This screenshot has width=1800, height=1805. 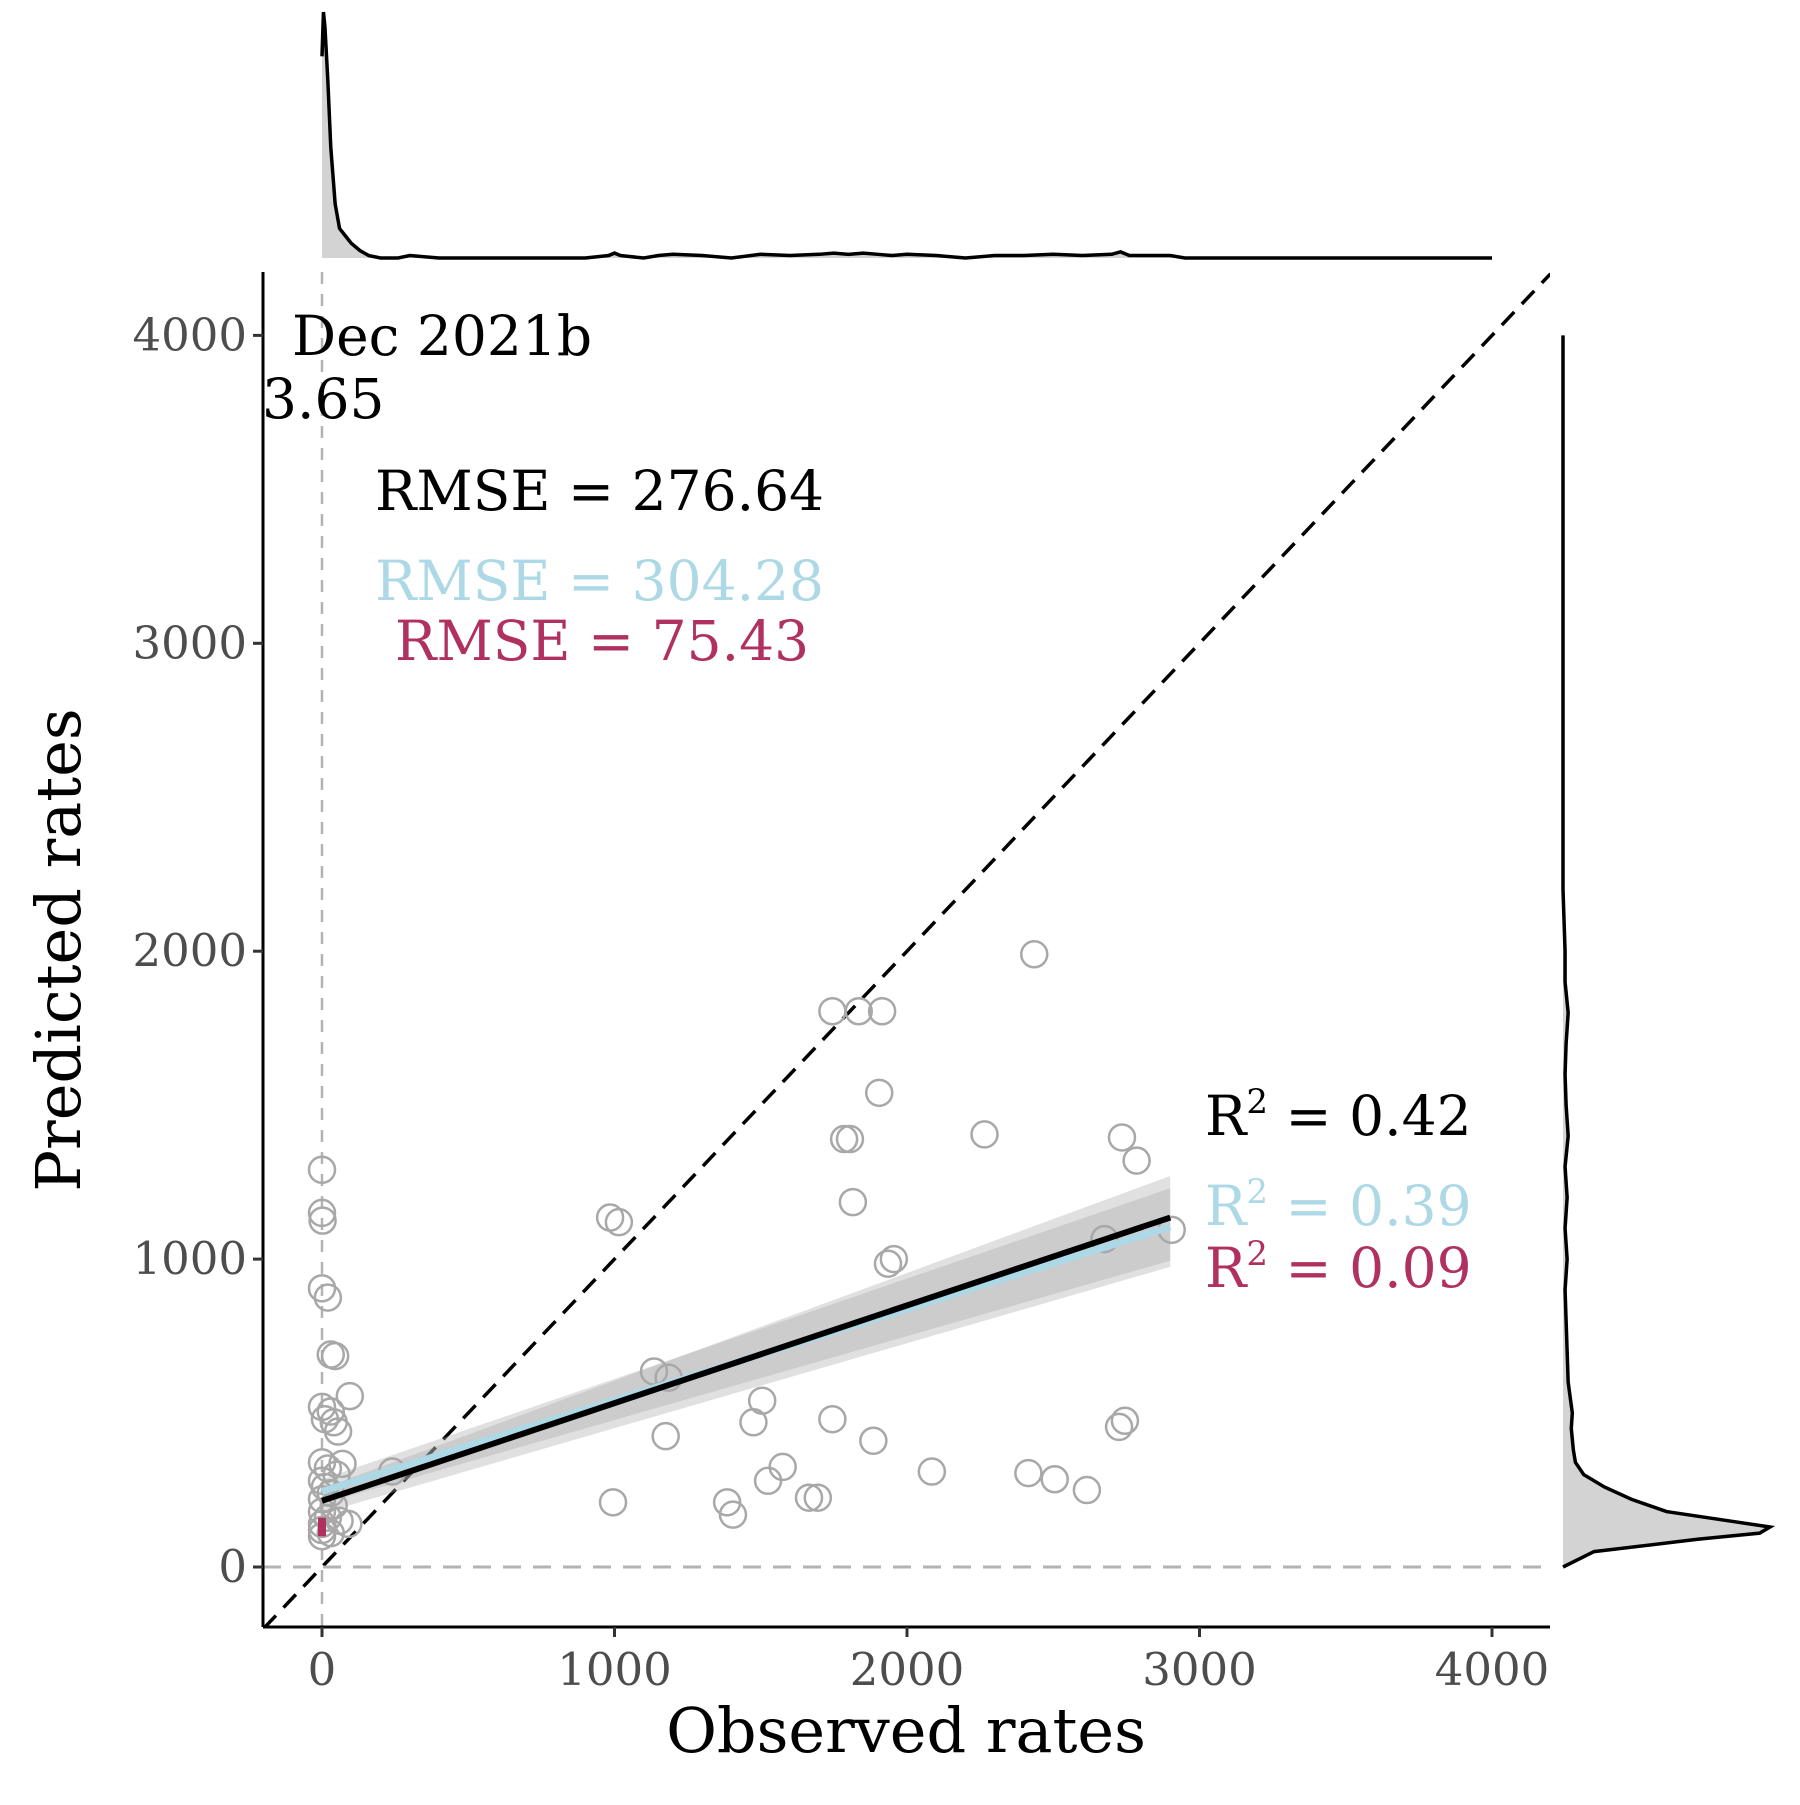 What do you see at coordinates (189, 334) in the screenshot?
I see `y-tick-label-4: 4000` at bounding box center [189, 334].